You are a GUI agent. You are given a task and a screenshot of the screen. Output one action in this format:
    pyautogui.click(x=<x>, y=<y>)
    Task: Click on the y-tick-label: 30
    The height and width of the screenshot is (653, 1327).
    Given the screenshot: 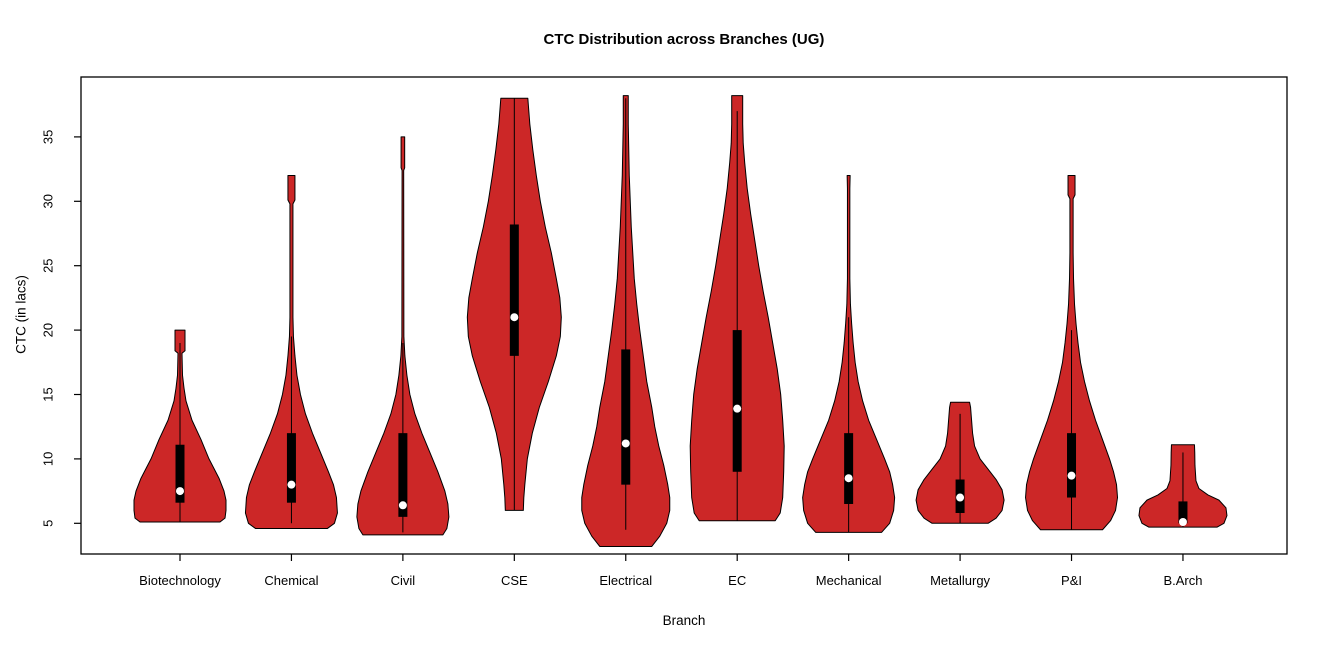 What is the action you would take?
    pyautogui.click(x=47, y=201)
    